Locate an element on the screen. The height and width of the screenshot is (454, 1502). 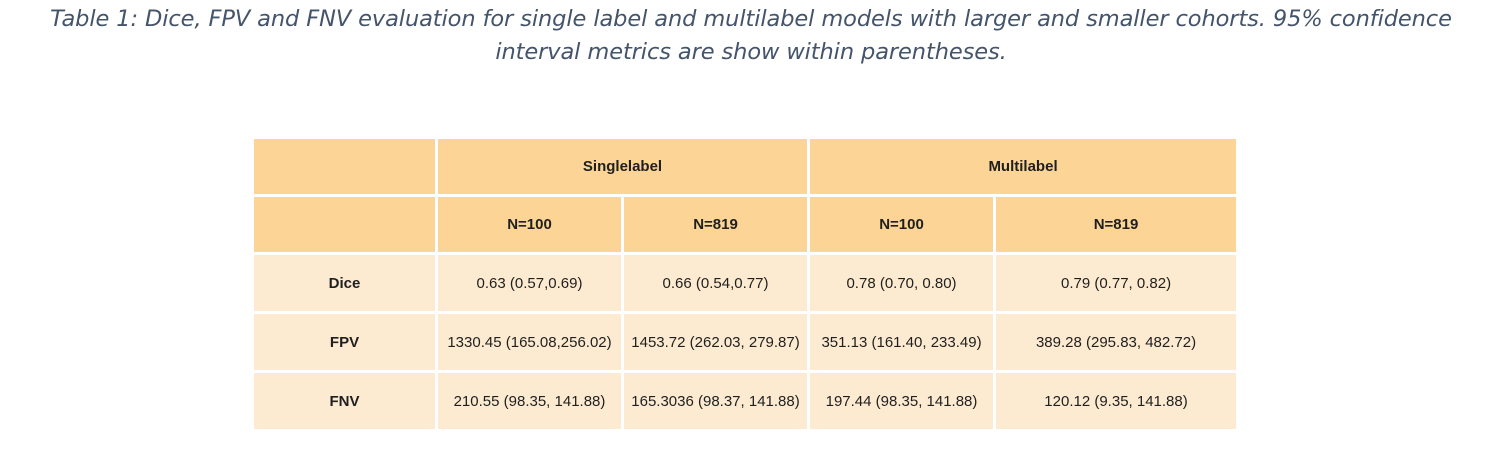
table-cell: 210.55 (98.35, 141.88) is located at coordinates (529, 401).